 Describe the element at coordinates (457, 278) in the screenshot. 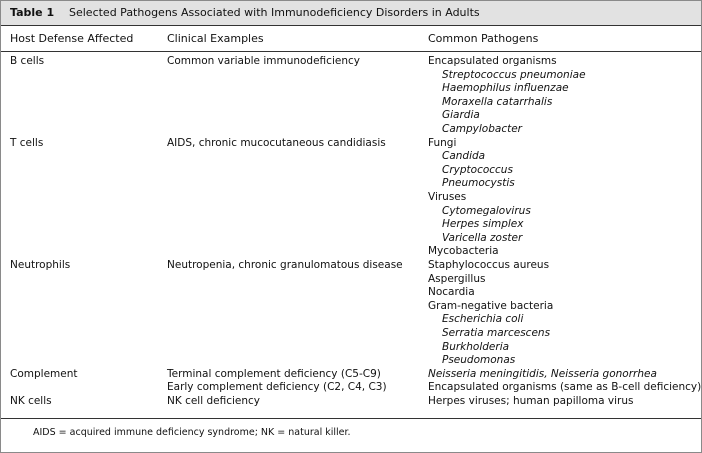

I see `pathogen-text: Aspergillus` at that location.